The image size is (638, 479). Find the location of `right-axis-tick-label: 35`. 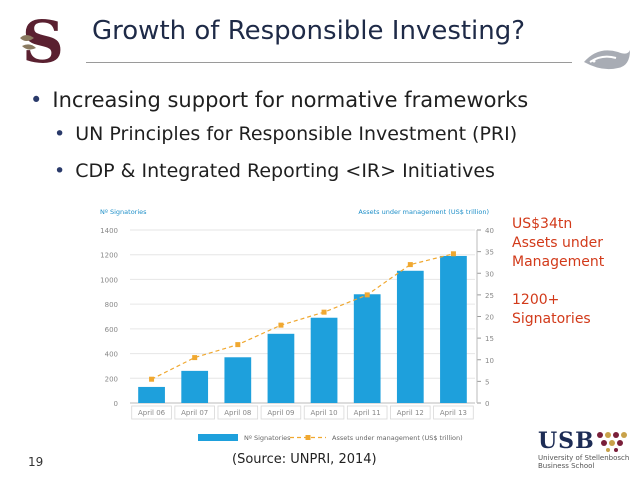

right-axis-tick-label: 35 is located at coordinates (489, 253).